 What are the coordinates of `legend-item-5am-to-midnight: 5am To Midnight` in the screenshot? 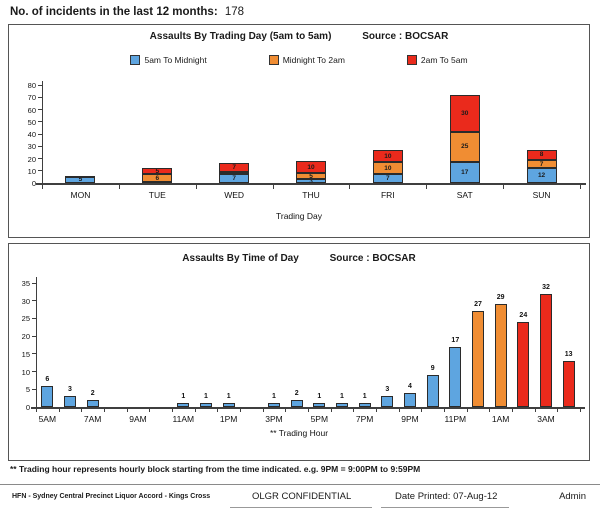 It's located at (168, 60).